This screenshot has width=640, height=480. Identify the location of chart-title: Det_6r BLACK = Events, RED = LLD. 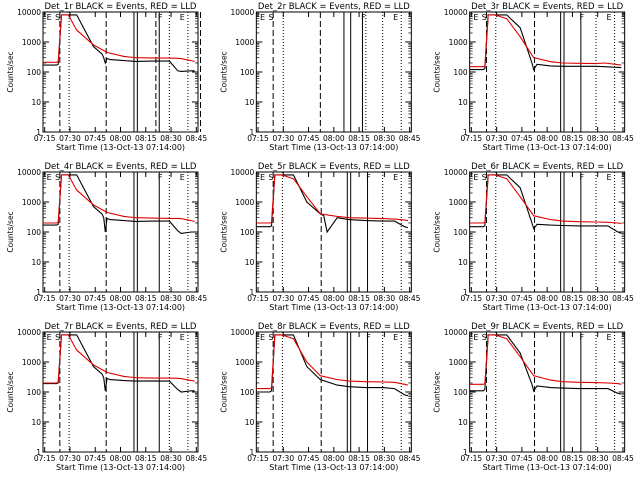
(547, 167).